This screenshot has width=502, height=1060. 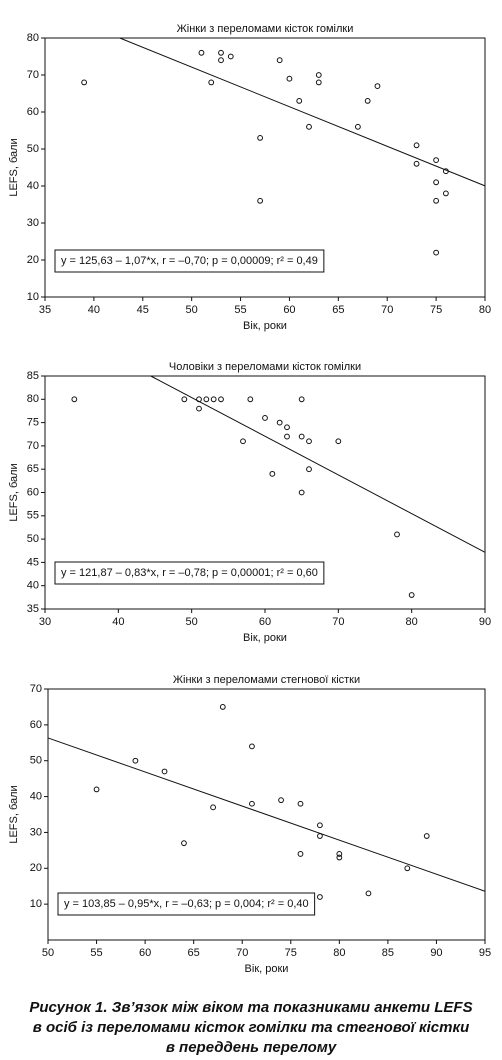 What do you see at coordinates (265, 29) in the screenshot?
I see `chart-title: Жінки з переломами кісток гомілки` at bounding box center [265, 29].